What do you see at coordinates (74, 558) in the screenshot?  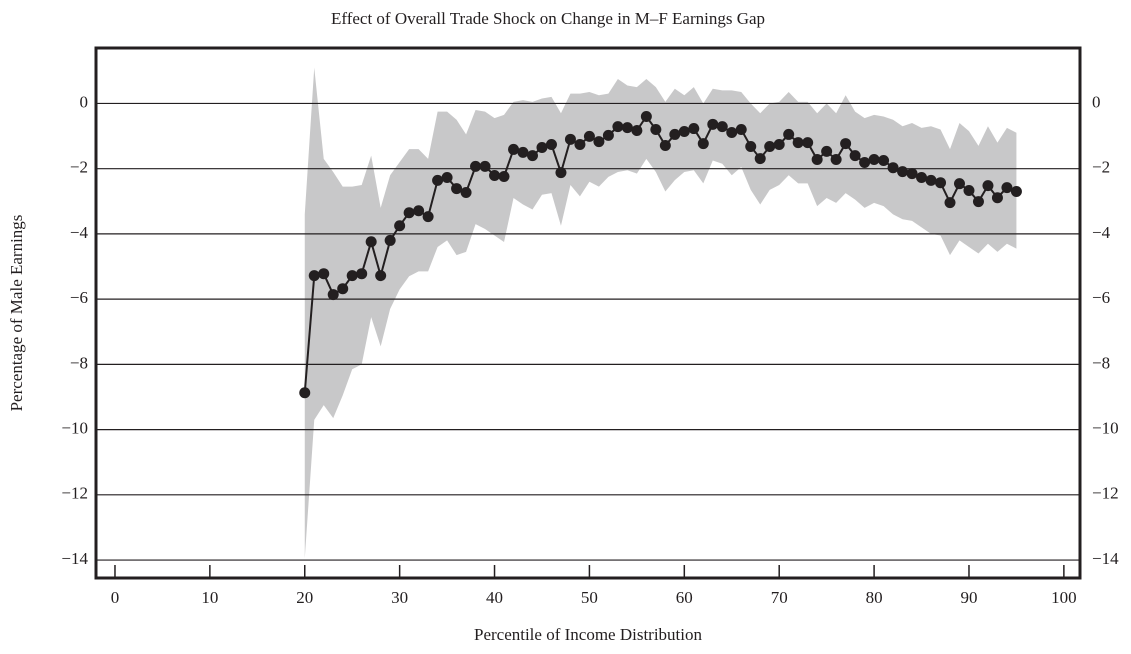 I see `y-tick-label: −14` at bounding box center [74, 558].